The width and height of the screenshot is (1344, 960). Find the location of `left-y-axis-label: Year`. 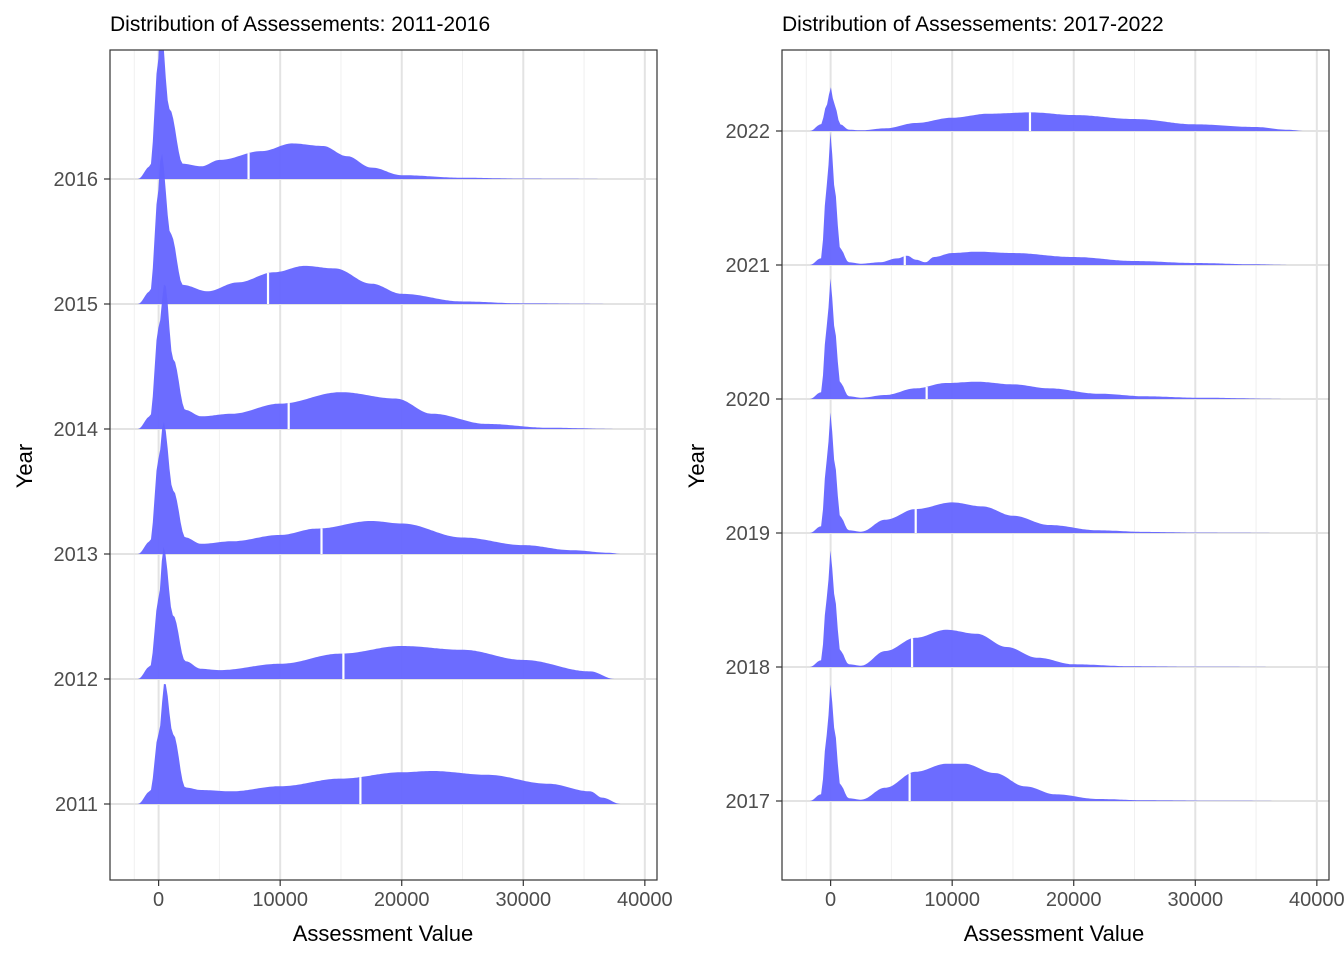

left-y-axis-label: Year is located at coordinates (24, 466).